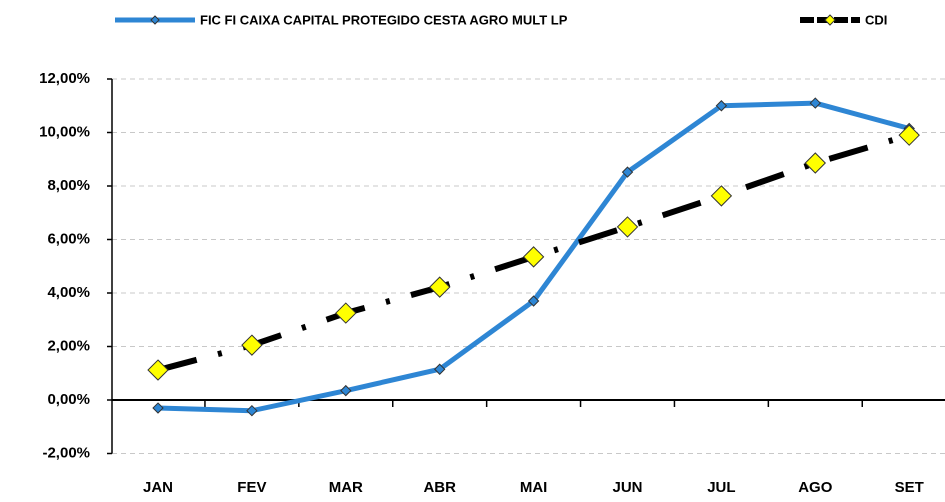 Image resolution: width=945 pixels, height=502 pixels. Describe the element at coordinates (66, 452) in the screenshot. I see `y-tick-label: -2,00%` at that location.